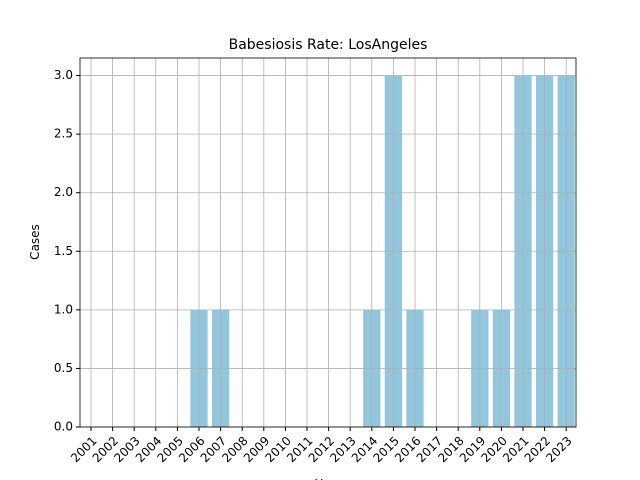  What do you see at coordinates (558, 449) in the screenshot?
I see `x-tick-label: 2023` at bounding box center [558, 449].